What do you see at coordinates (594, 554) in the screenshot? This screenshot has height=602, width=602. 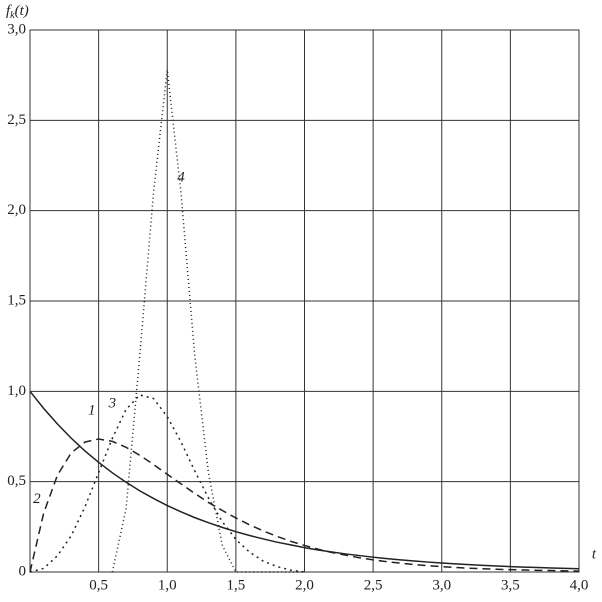 I see `x-axis-label: t` at bounding box center [594, 554].